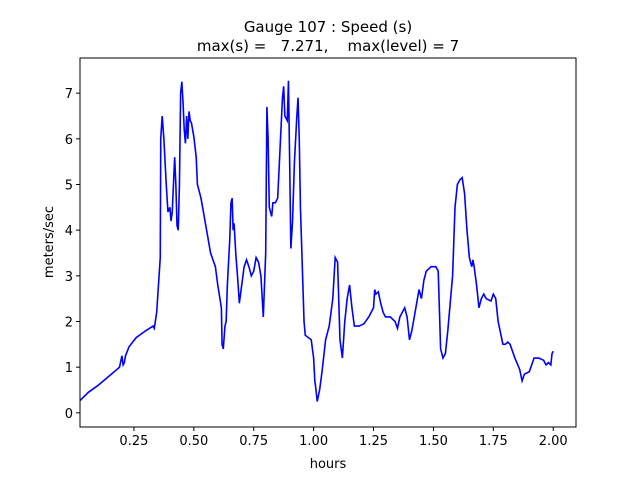 Image resolution: width=640 pixels, height=484 pixels. I want to click on chart-subtitle: max(s) = 7.271, max(level) = 7, so click(328, 46).